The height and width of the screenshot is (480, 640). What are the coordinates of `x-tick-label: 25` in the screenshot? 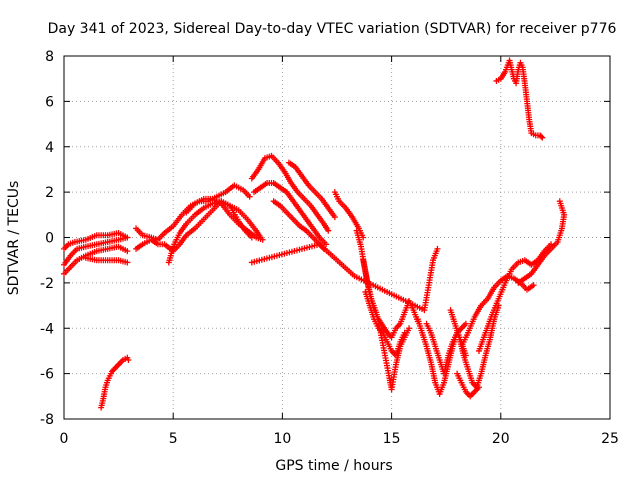 It's located at (610, 439).